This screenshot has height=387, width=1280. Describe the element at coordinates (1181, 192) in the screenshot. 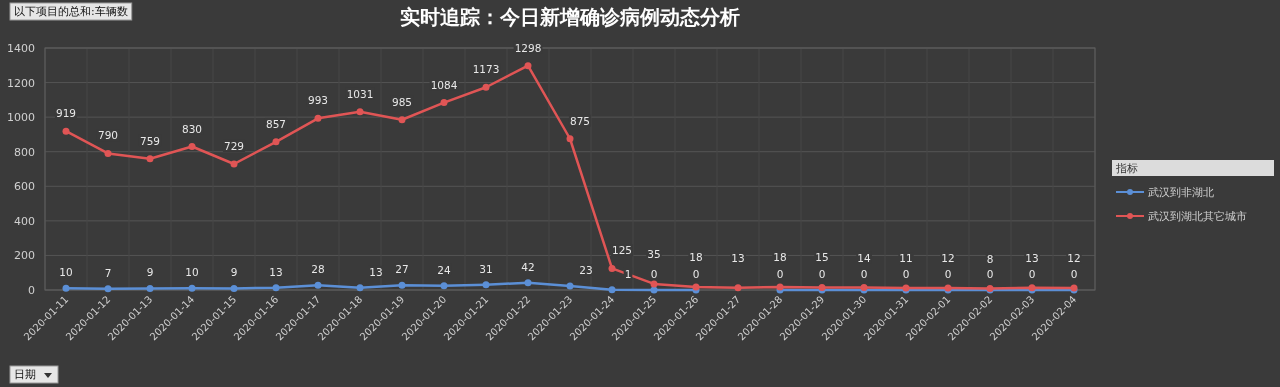

I see `legend-label: 武汉到非湖北` at that location.